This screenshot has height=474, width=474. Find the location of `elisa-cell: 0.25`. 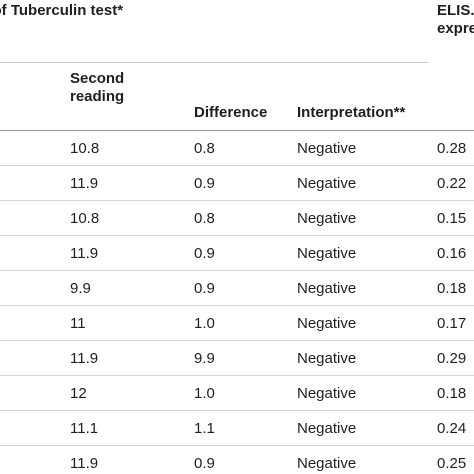

elisa-cell: 0.25 is located at coordinates (452, 463).